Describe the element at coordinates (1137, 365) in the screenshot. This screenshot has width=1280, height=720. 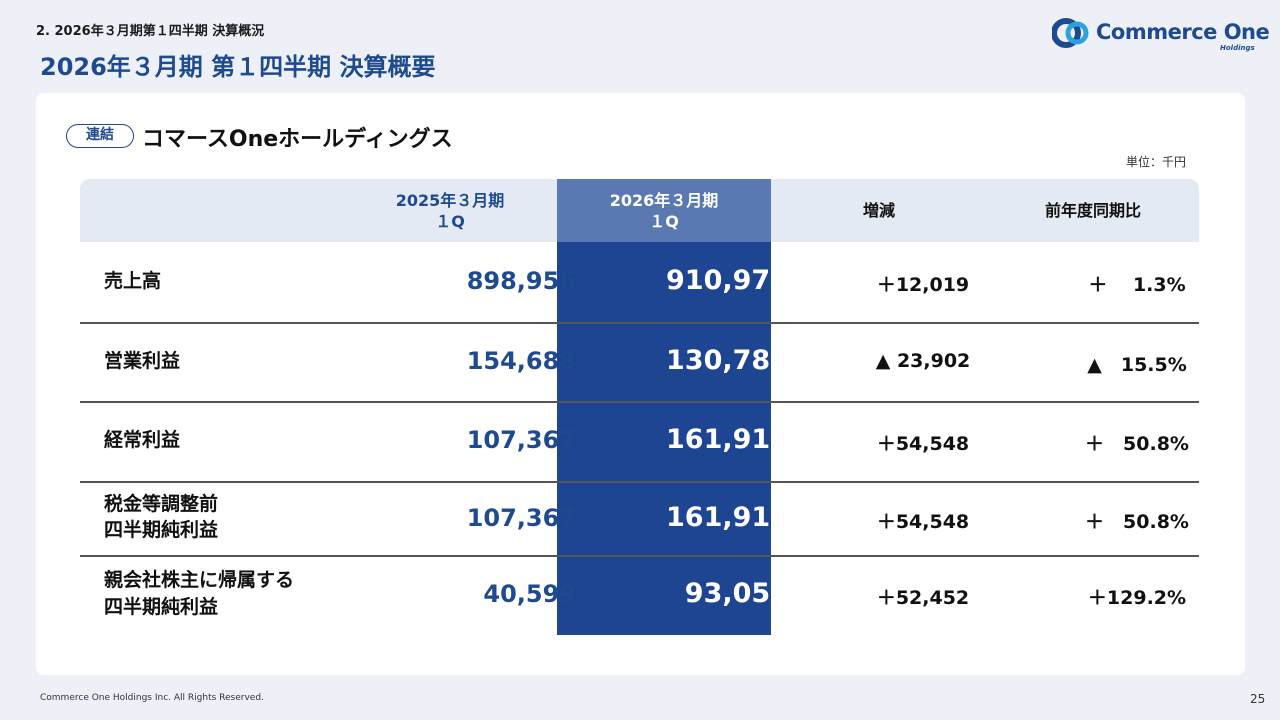
I see `yoy-value: ▲ 15.5%` at that location.